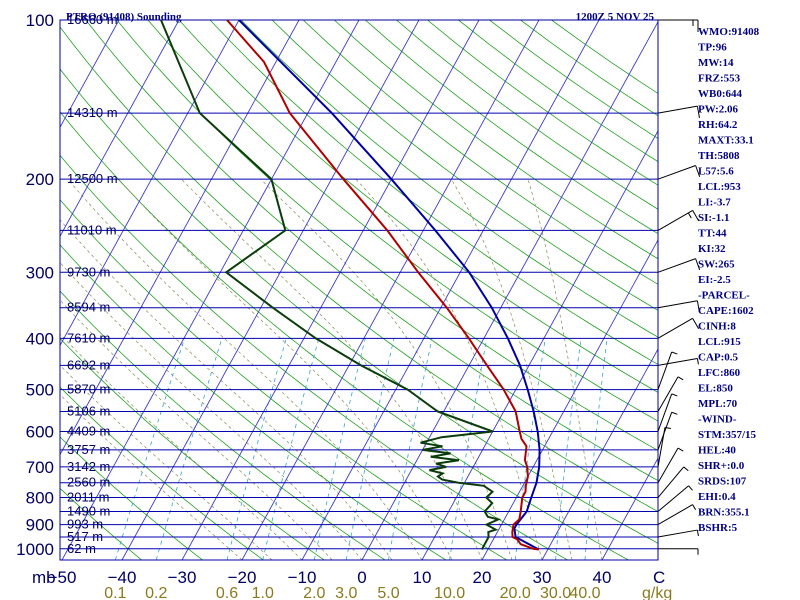 Image resolution: width=800 pixels, height=600 pixels. What do you see at coordinates (242, 577) in the screenshot?
I see `temperature-tick-label: −20` at bounding box center [242, 577].